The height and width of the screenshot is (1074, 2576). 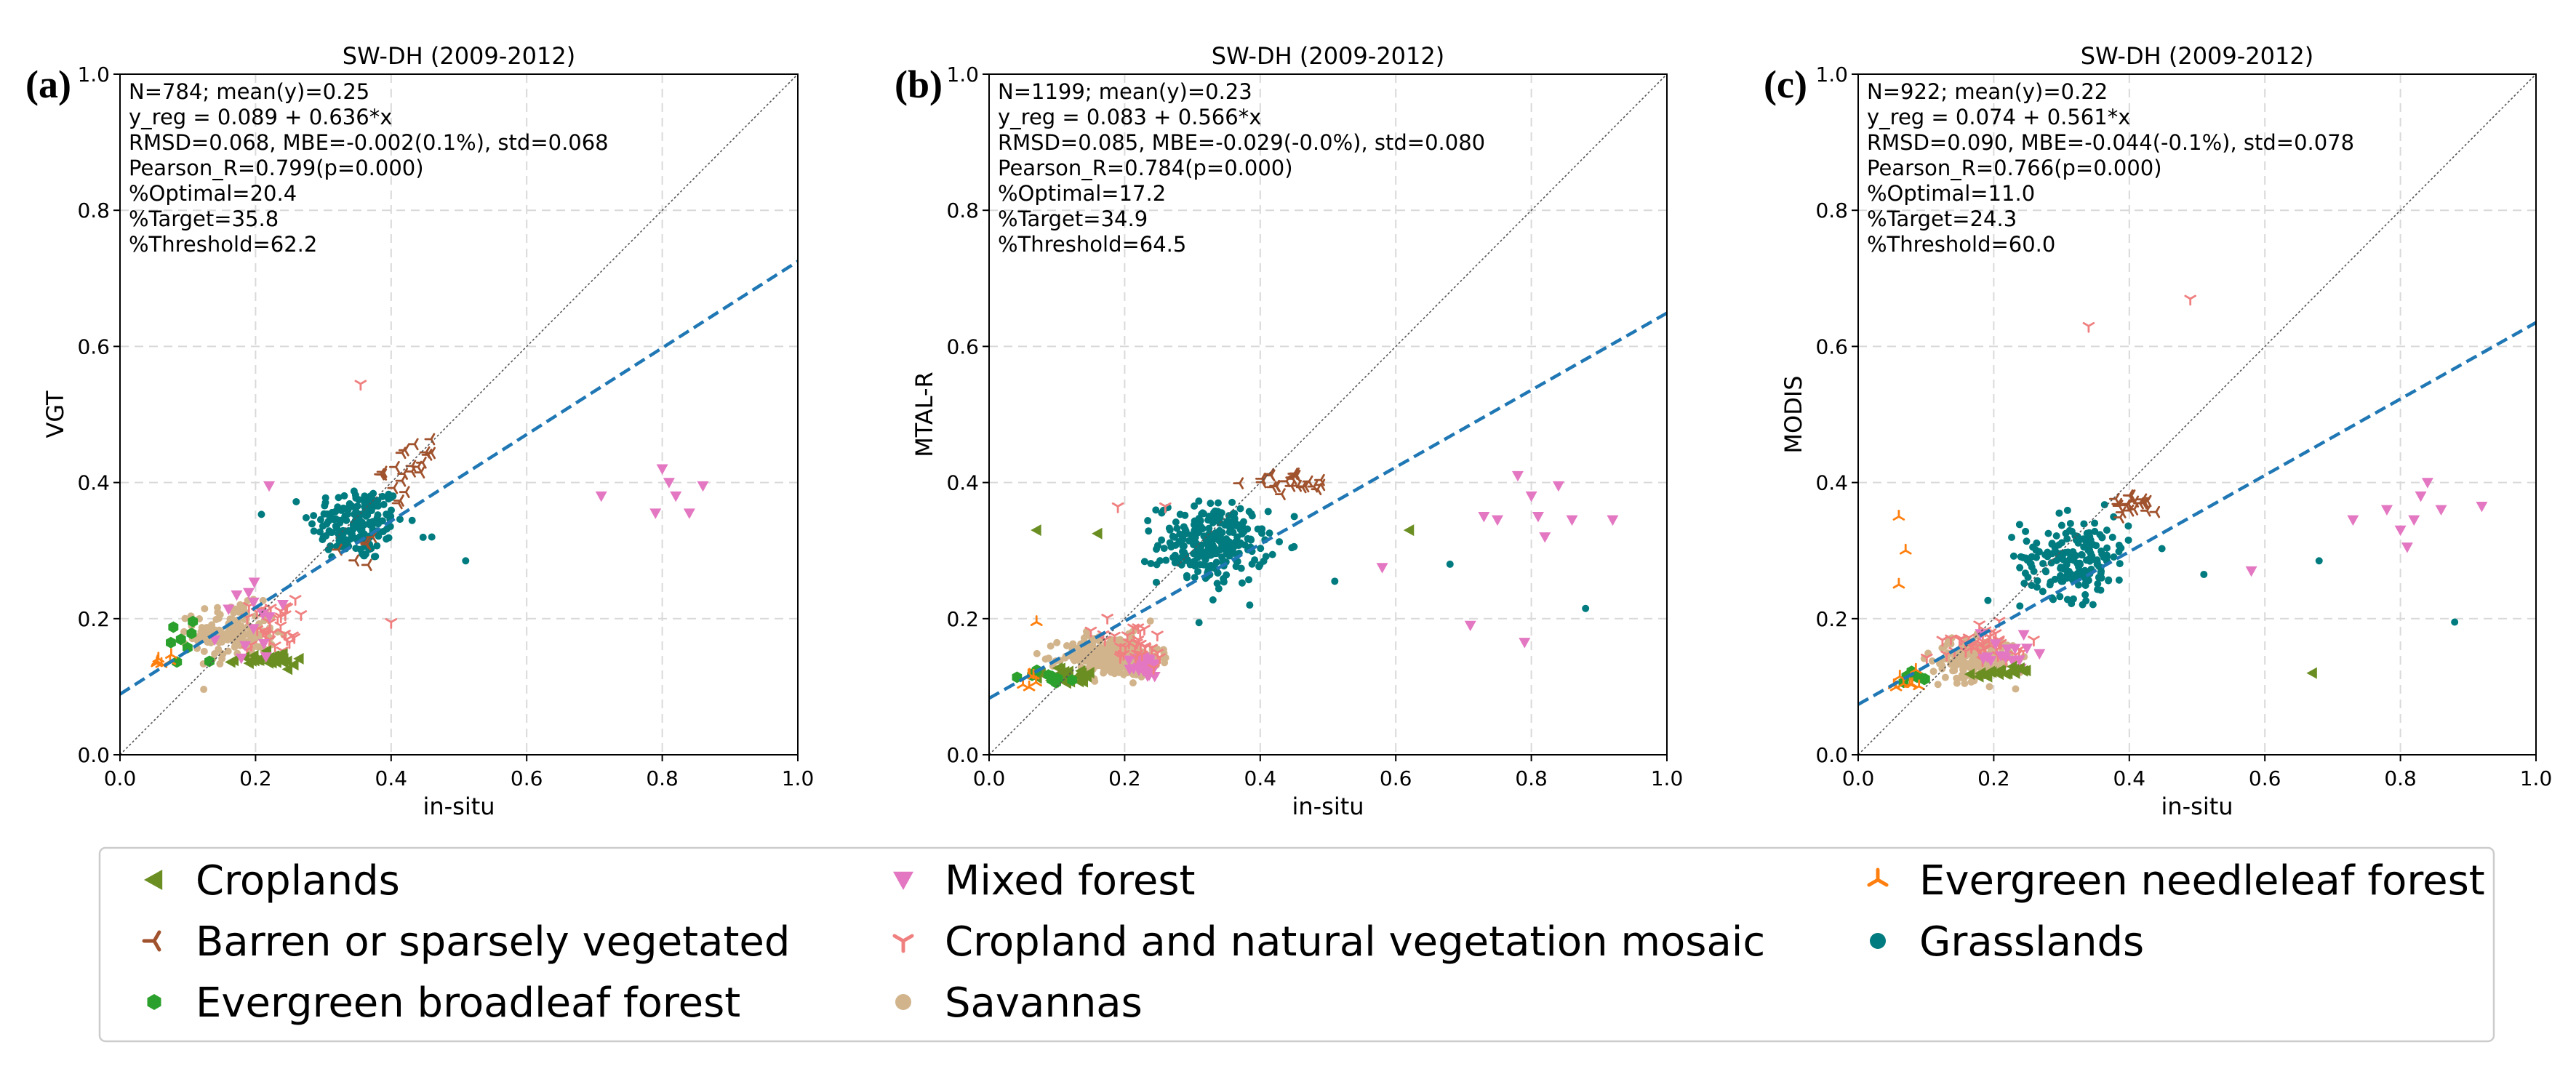 What do you see at coordinates (1951, 193) in the screenshot?
I see `stats-line: %Optimal=11.0` at bounding box center [1951, 193].